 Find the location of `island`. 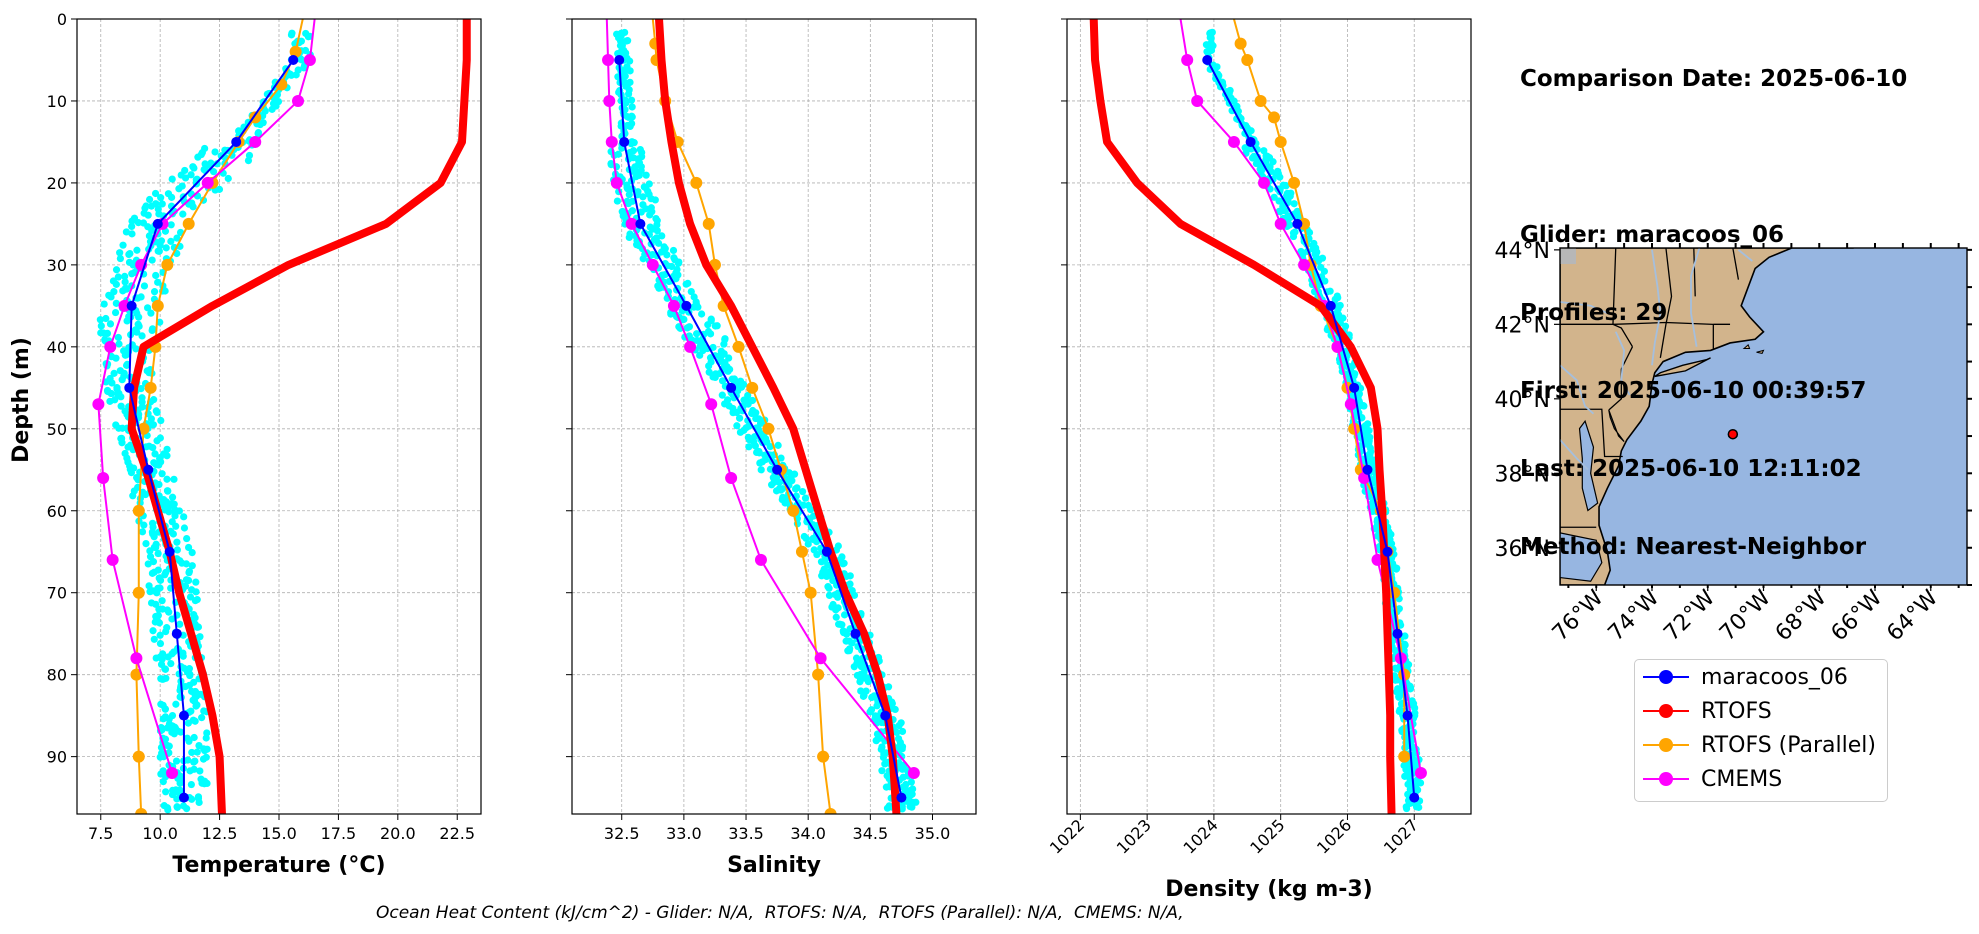

island is located at coordinates (1760, 351).